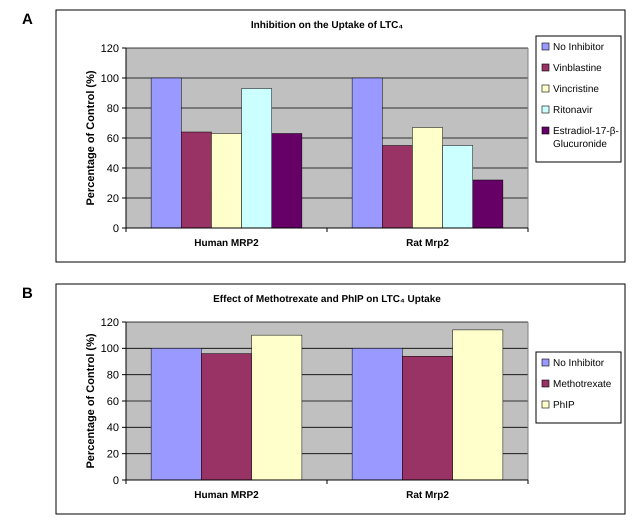 The width and height of the screenshot is (635, 524). Describe the element at coordinates (564, 405) in the screenshot. I see `legend-label: PhIP` at that location.